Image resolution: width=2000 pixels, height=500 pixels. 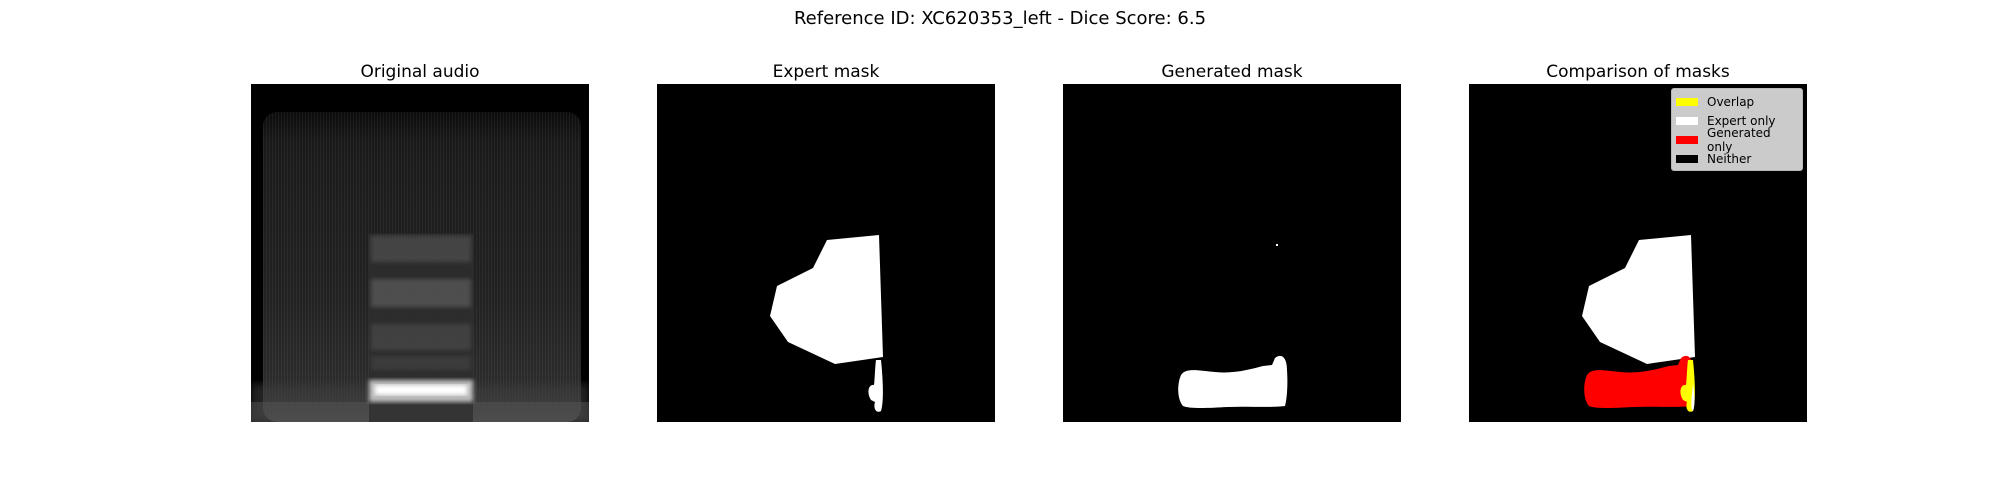 I want to click on panel-title-original-audio: Original audio, so click(x=420, y=72).